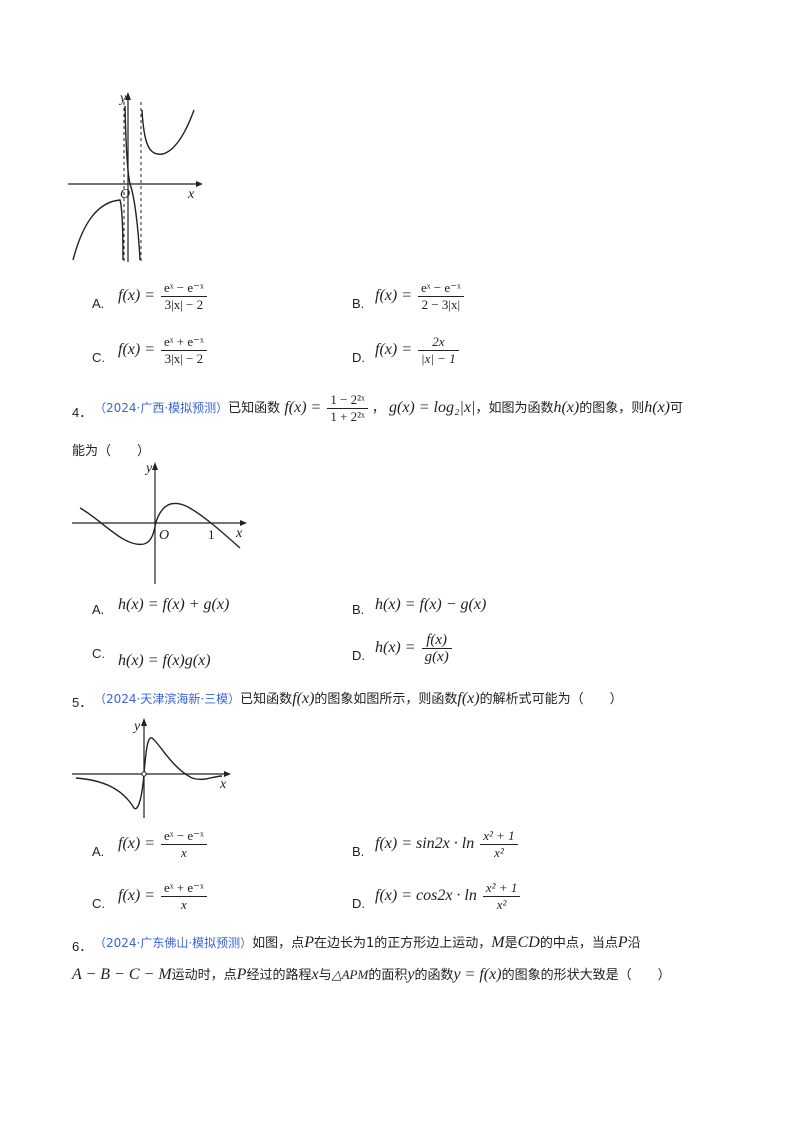 Image resolution: width=800 pixels, height=1132 pixels. What do you see at coordinates (164, 535) in the screenshot?
I see `q4-origin-label: O` at bounding box center [164, 535].